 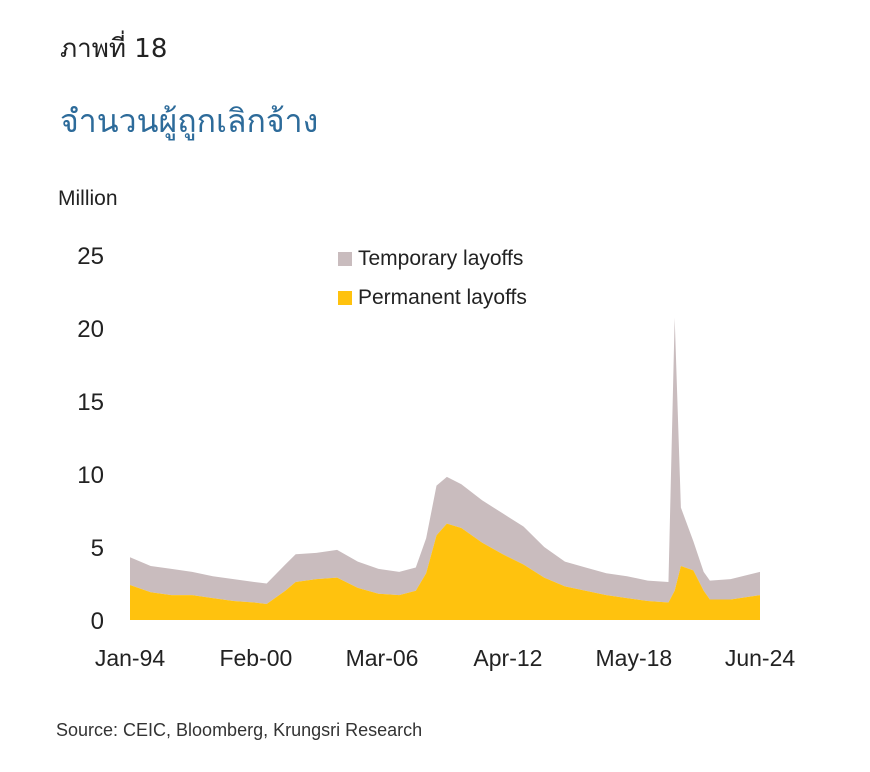 I want to click on legend: Temporary layoffs Permanent layoffs, so click(x=432, y=278).